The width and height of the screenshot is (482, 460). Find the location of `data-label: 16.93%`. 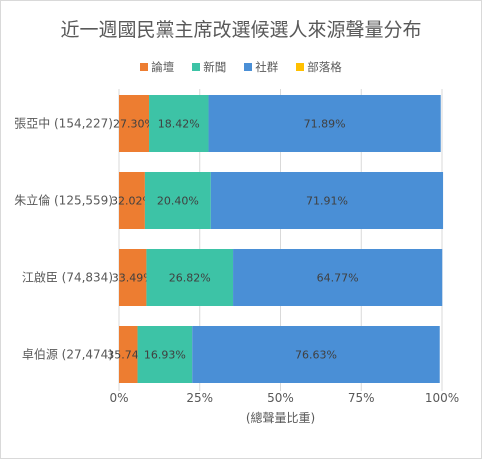

data-label: 16.93% is located at coordinates (165, 355).